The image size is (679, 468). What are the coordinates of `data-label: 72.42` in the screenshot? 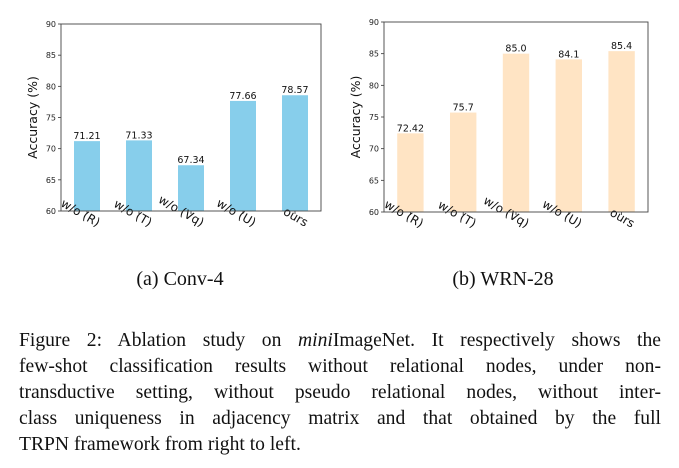 It's located at (410, 128).